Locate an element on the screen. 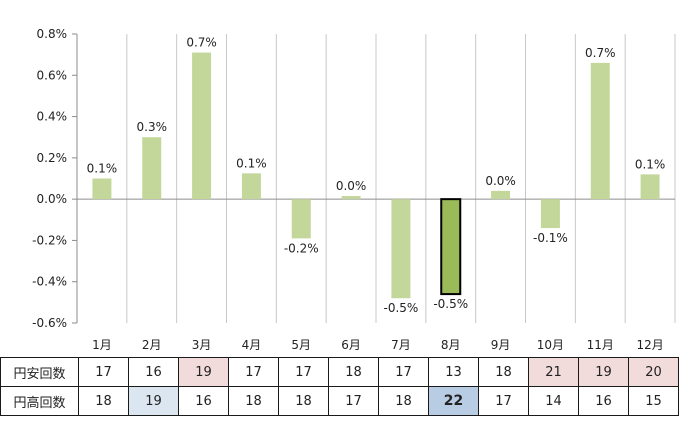 This screenshot has width=700, height=421. y-tick-label: 0.8% is located at coordinates (52, 34).